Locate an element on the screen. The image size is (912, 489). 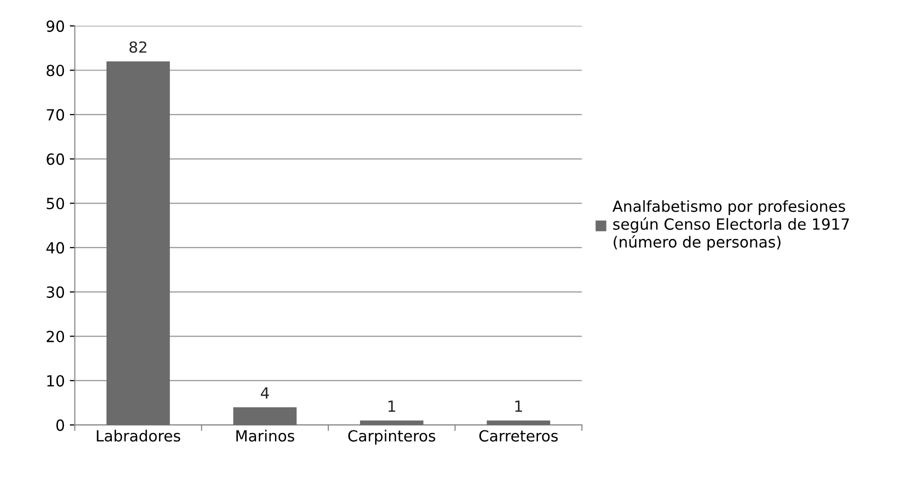
y-tick-label: 80 is located at coordinates (55, 70).